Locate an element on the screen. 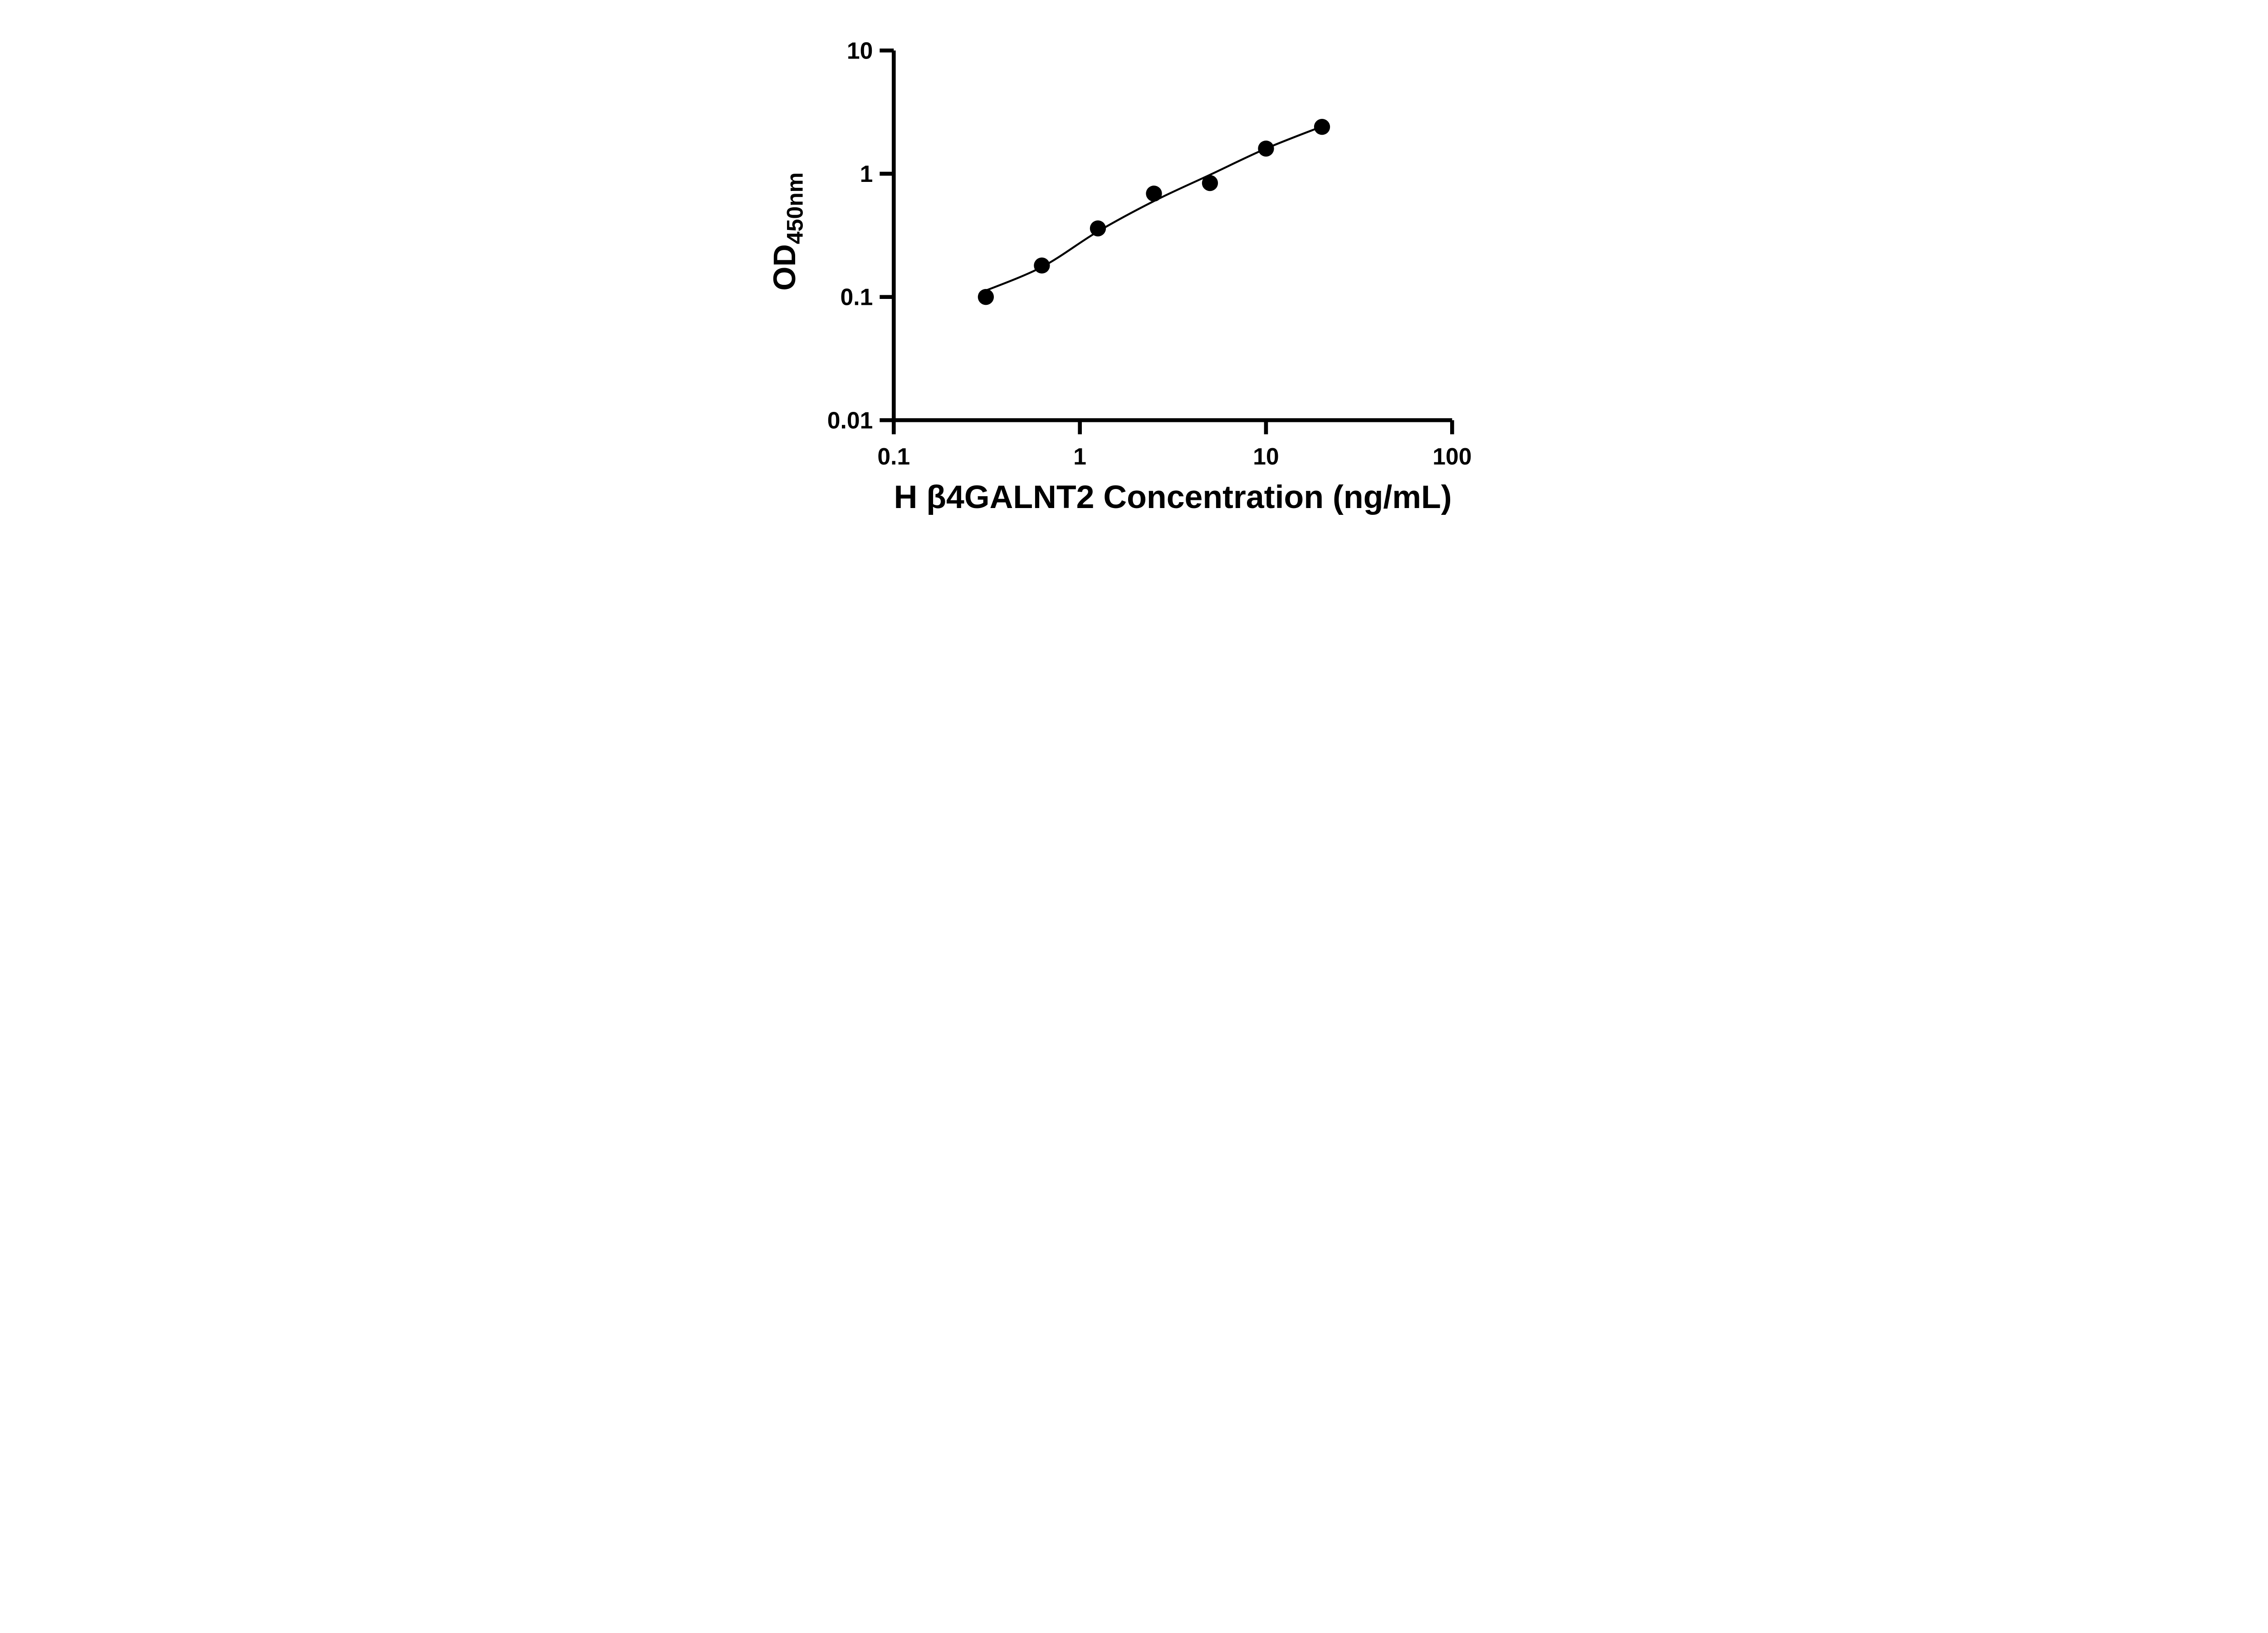 This screenshot has height=1633, width=2268. y-axis-title-main: OD is located at coordinates (785, 267).